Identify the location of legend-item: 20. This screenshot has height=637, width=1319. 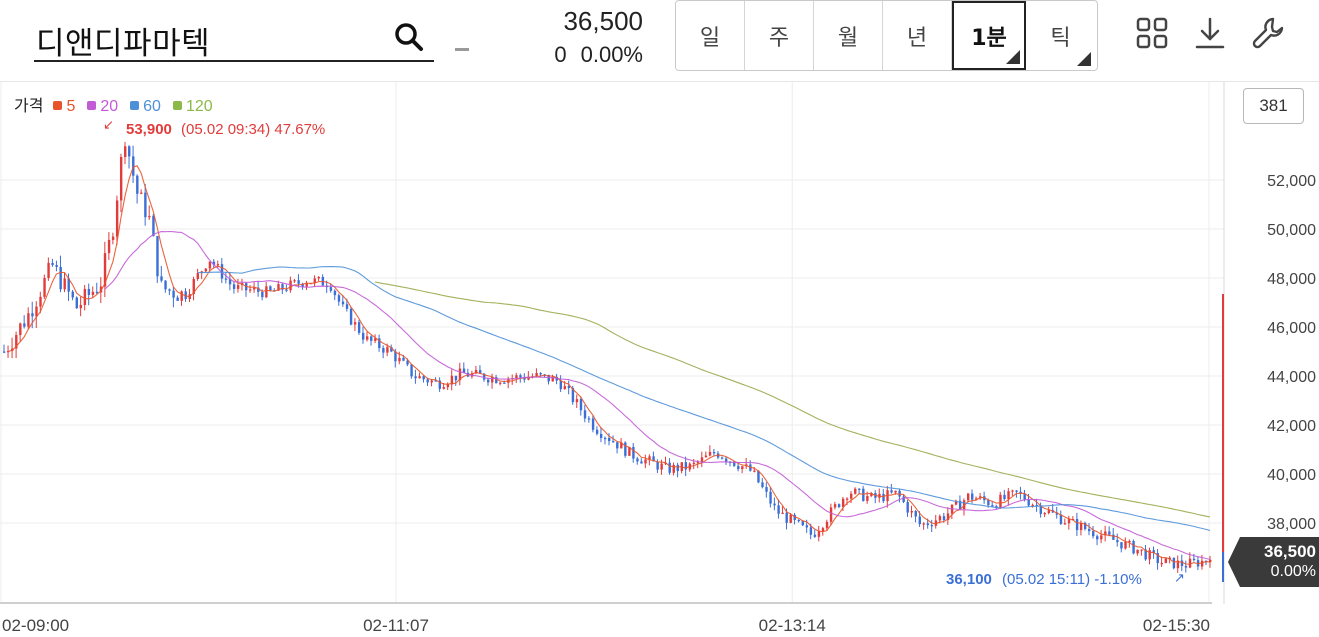
(102, 106).